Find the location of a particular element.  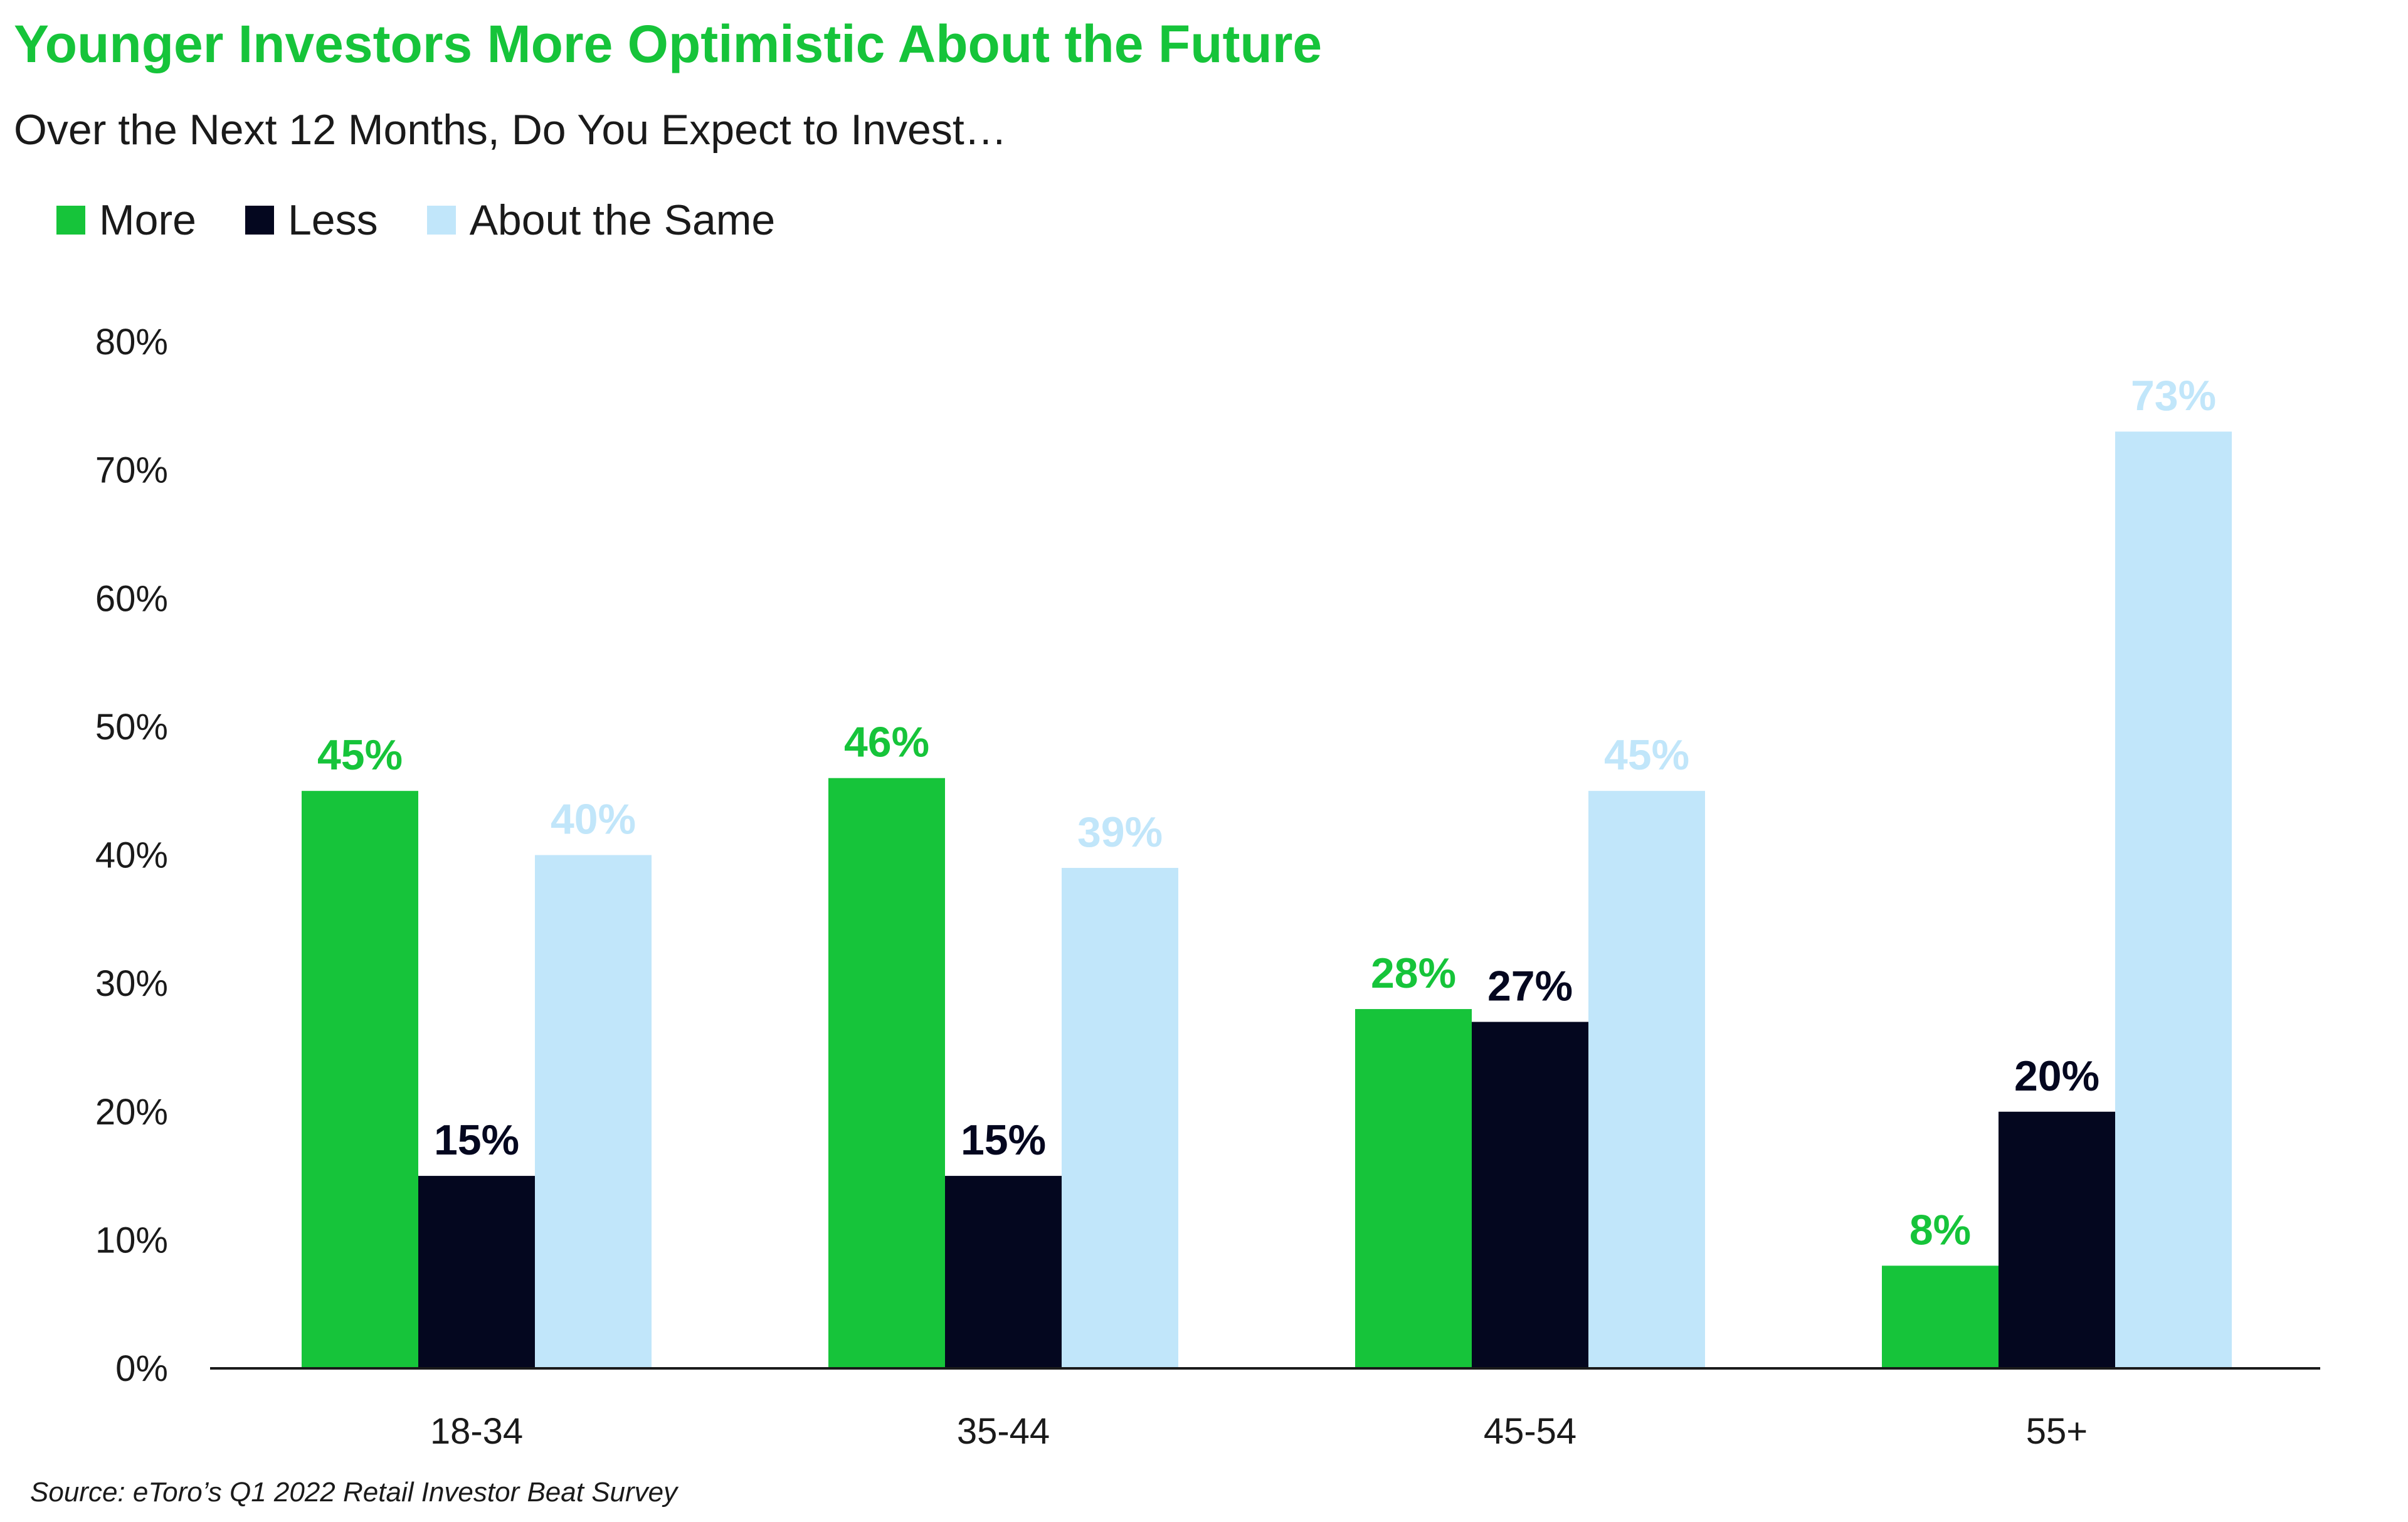

data-label: 46% is located at coordinates (886, 742).